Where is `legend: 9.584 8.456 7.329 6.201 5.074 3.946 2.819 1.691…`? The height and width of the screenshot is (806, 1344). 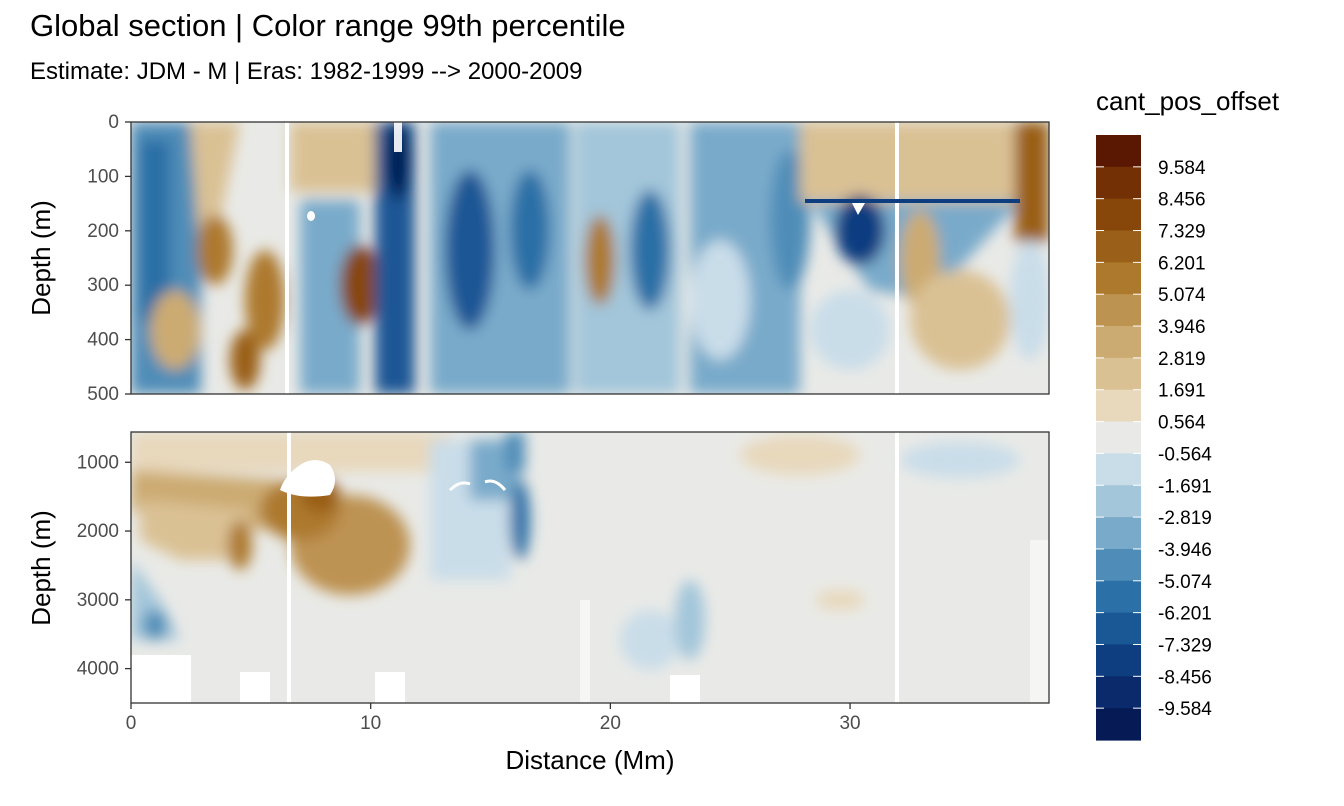
legend: 9.584 8.456 7.329 6.201 5.074 3.946 2.819 1.691… is located at coordinates (1154, 438).